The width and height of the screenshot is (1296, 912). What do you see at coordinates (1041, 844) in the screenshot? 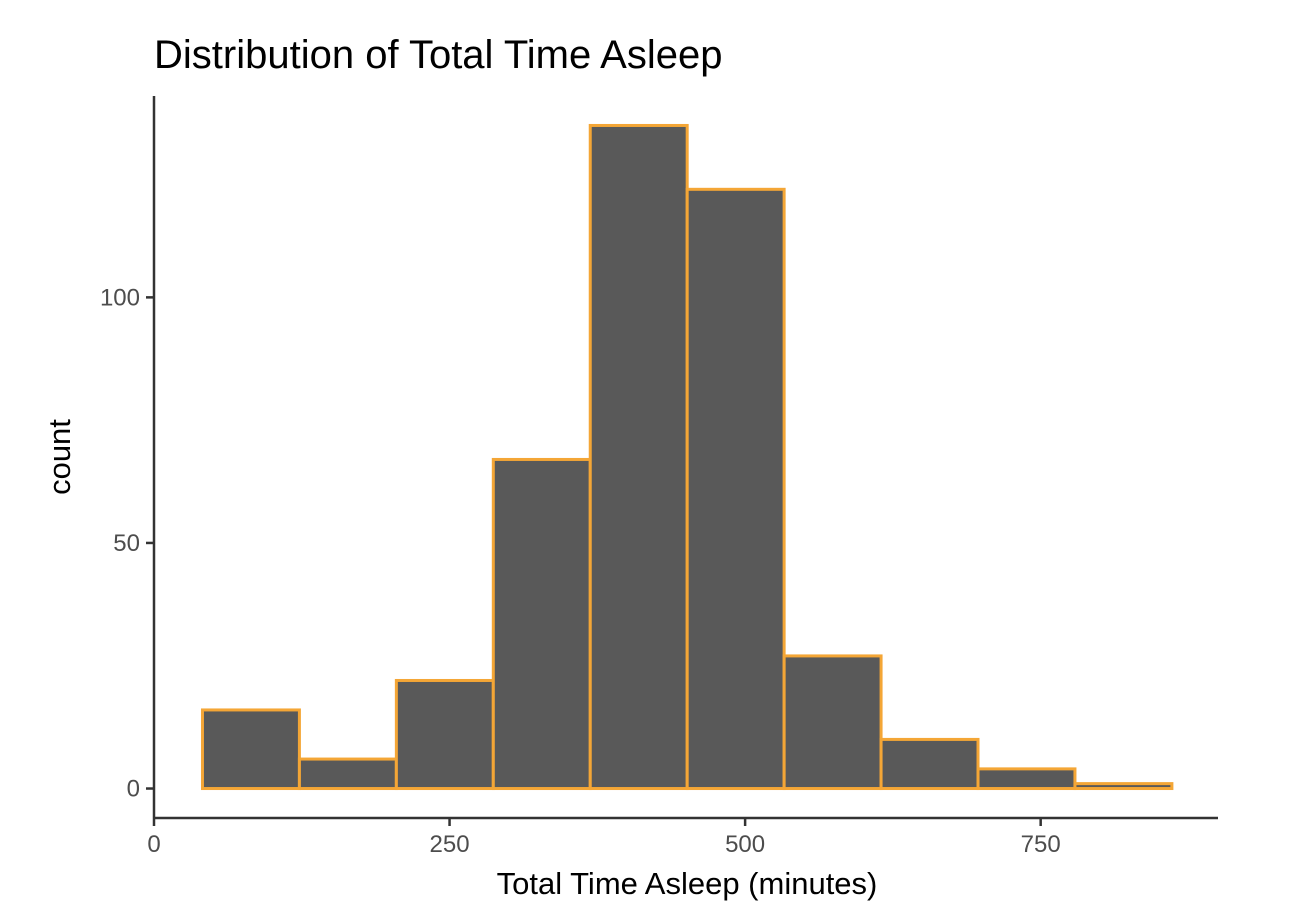
I see `x-tick-label: 750` at bounding box center [1041, 844].